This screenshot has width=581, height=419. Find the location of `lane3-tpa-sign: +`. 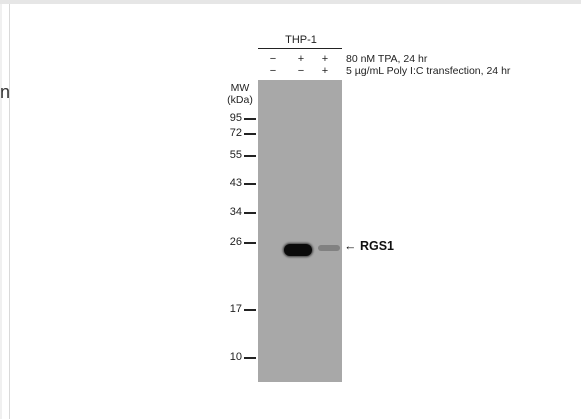

lane3-tpa-sign: + is located at coordinates (325, 59).